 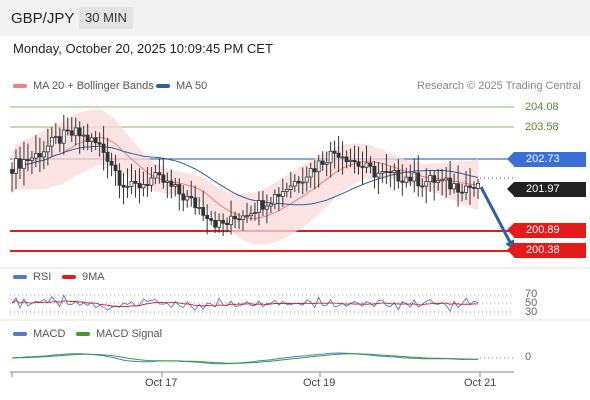 What do you see at coordinates (20, 277) in the screenshot?
I see `rsi-swatch` at bounding box center [20, 277].